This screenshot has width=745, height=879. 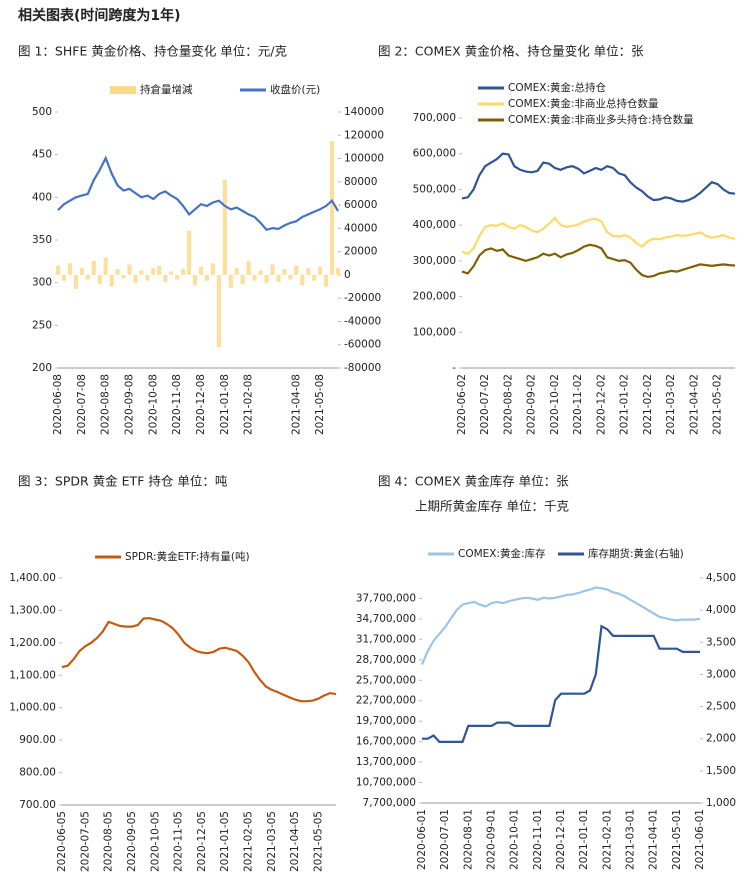 What do you see at coordinates (473, 481) in the screenshot?
I see `chart-title: 图 4：COMEX 黄金库存 单位：张` at bounding box center [473, 481].